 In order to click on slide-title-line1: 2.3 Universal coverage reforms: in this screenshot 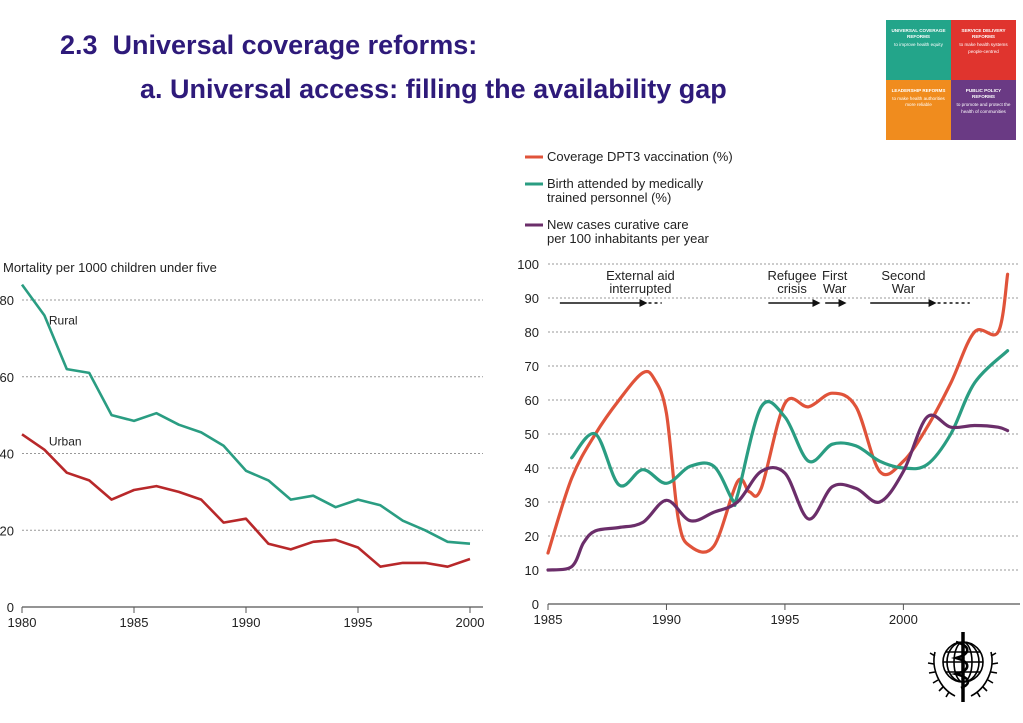, I will do `click(269, 45)`.